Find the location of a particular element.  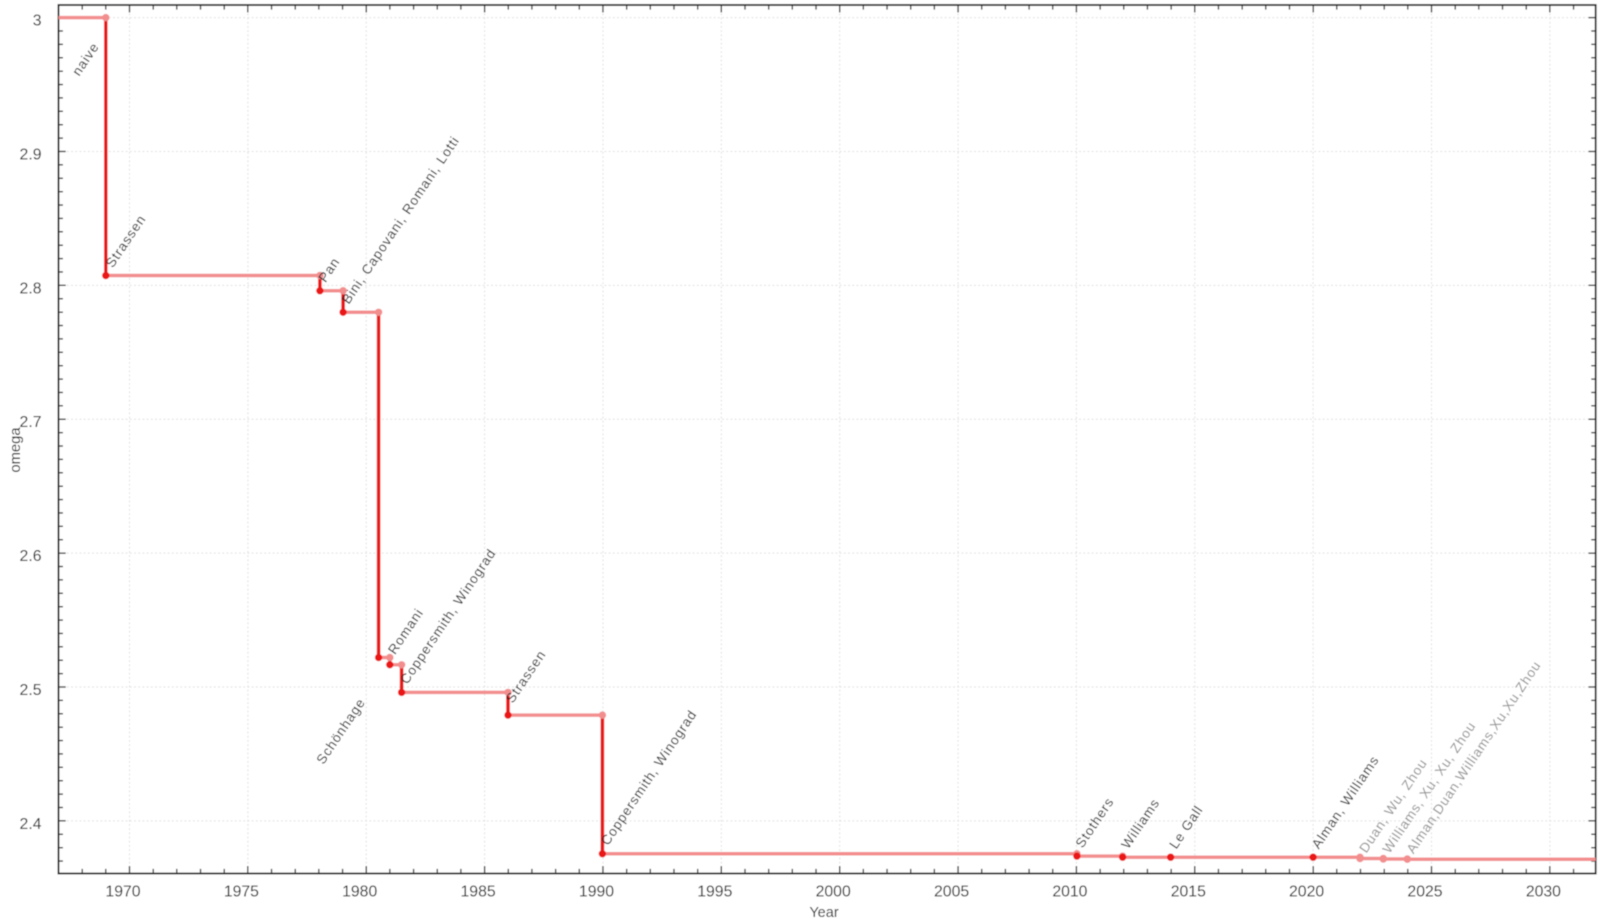

svg-text: 2.9 is located at coordinates (31, 155).